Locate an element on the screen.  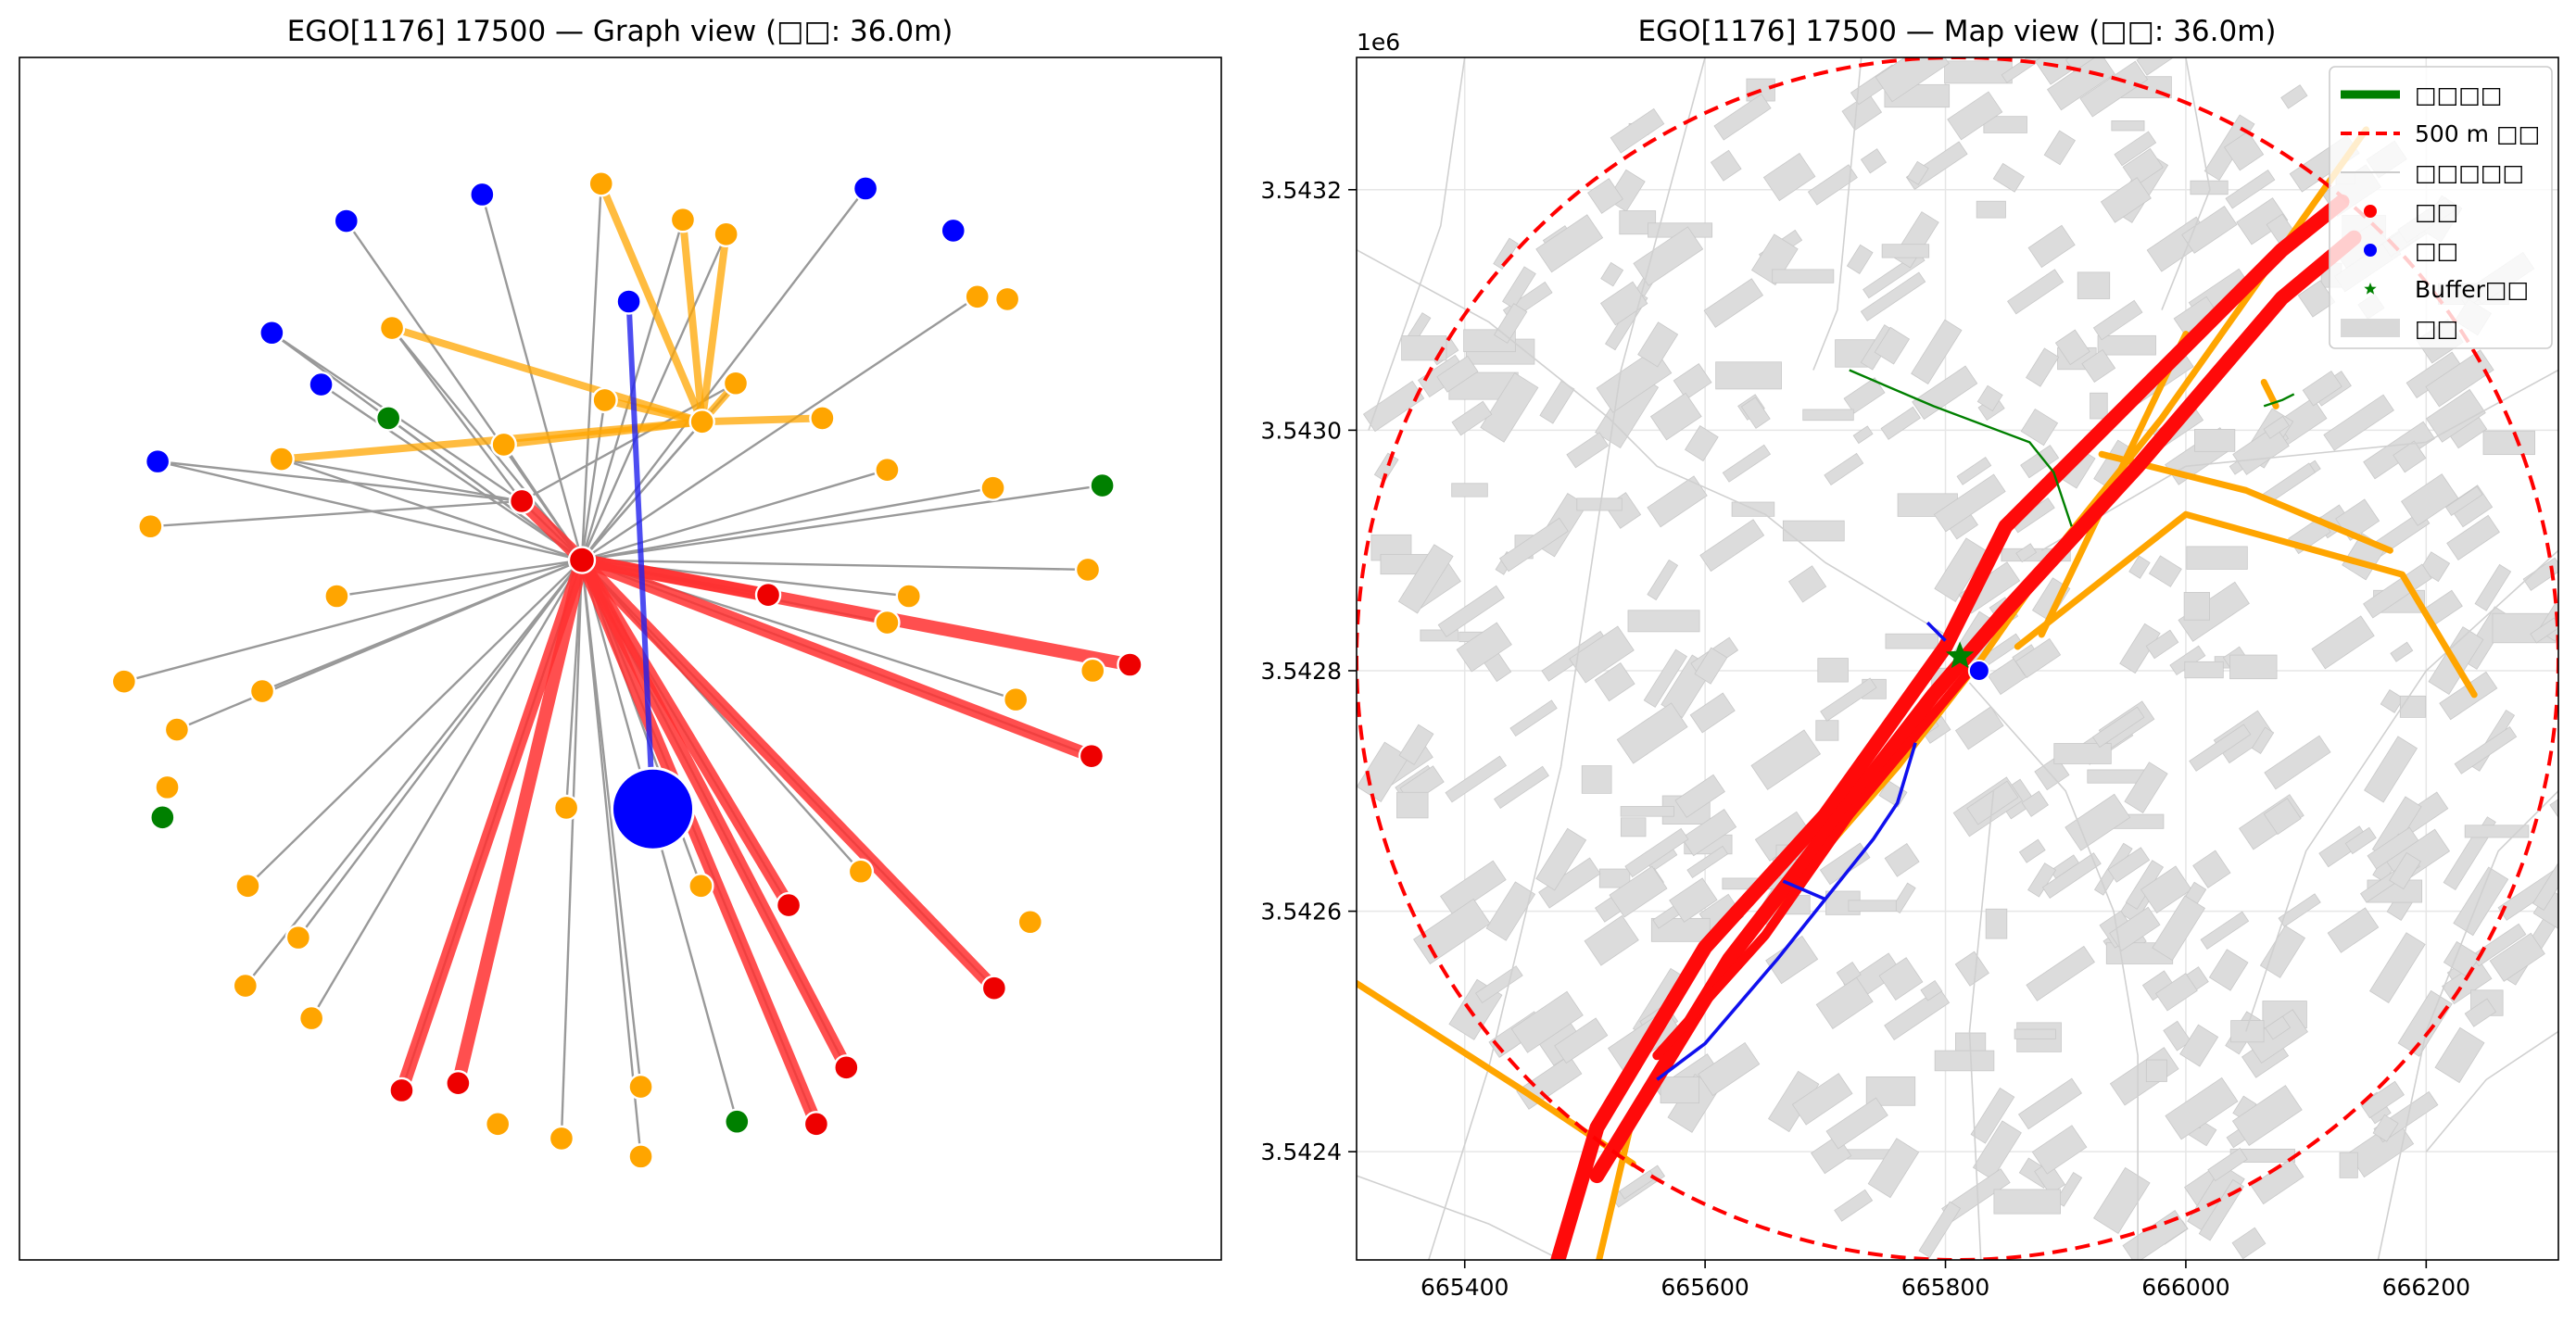
legend-label: Buffer□□ is located at coordinates (2472, 290).